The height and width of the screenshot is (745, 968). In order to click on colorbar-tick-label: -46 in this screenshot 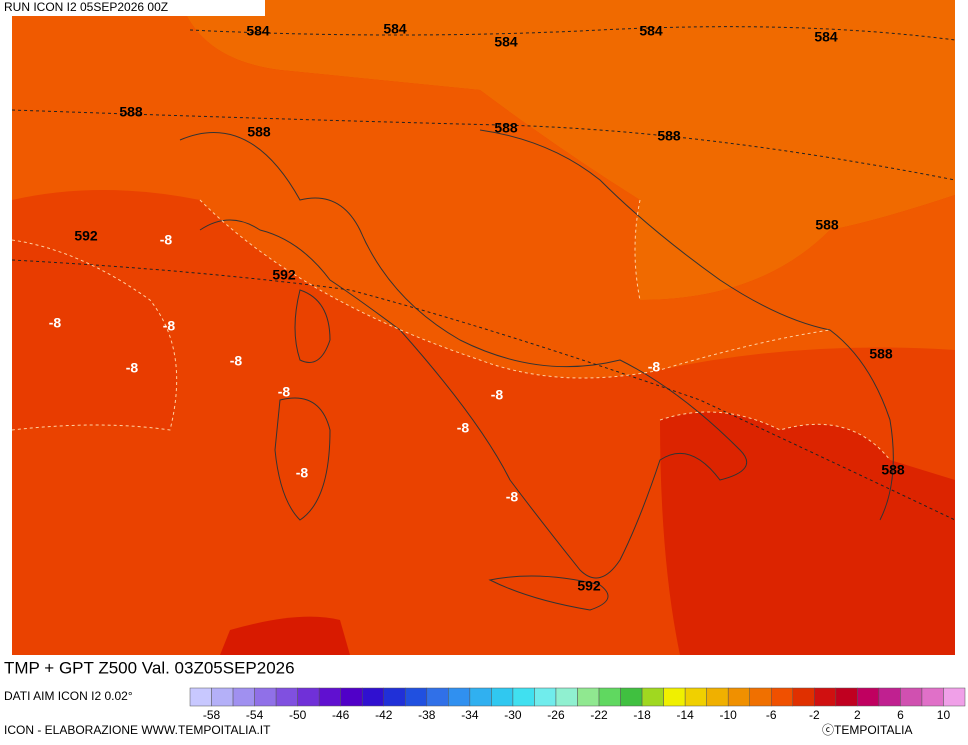, I will do `click(341, 715)`.